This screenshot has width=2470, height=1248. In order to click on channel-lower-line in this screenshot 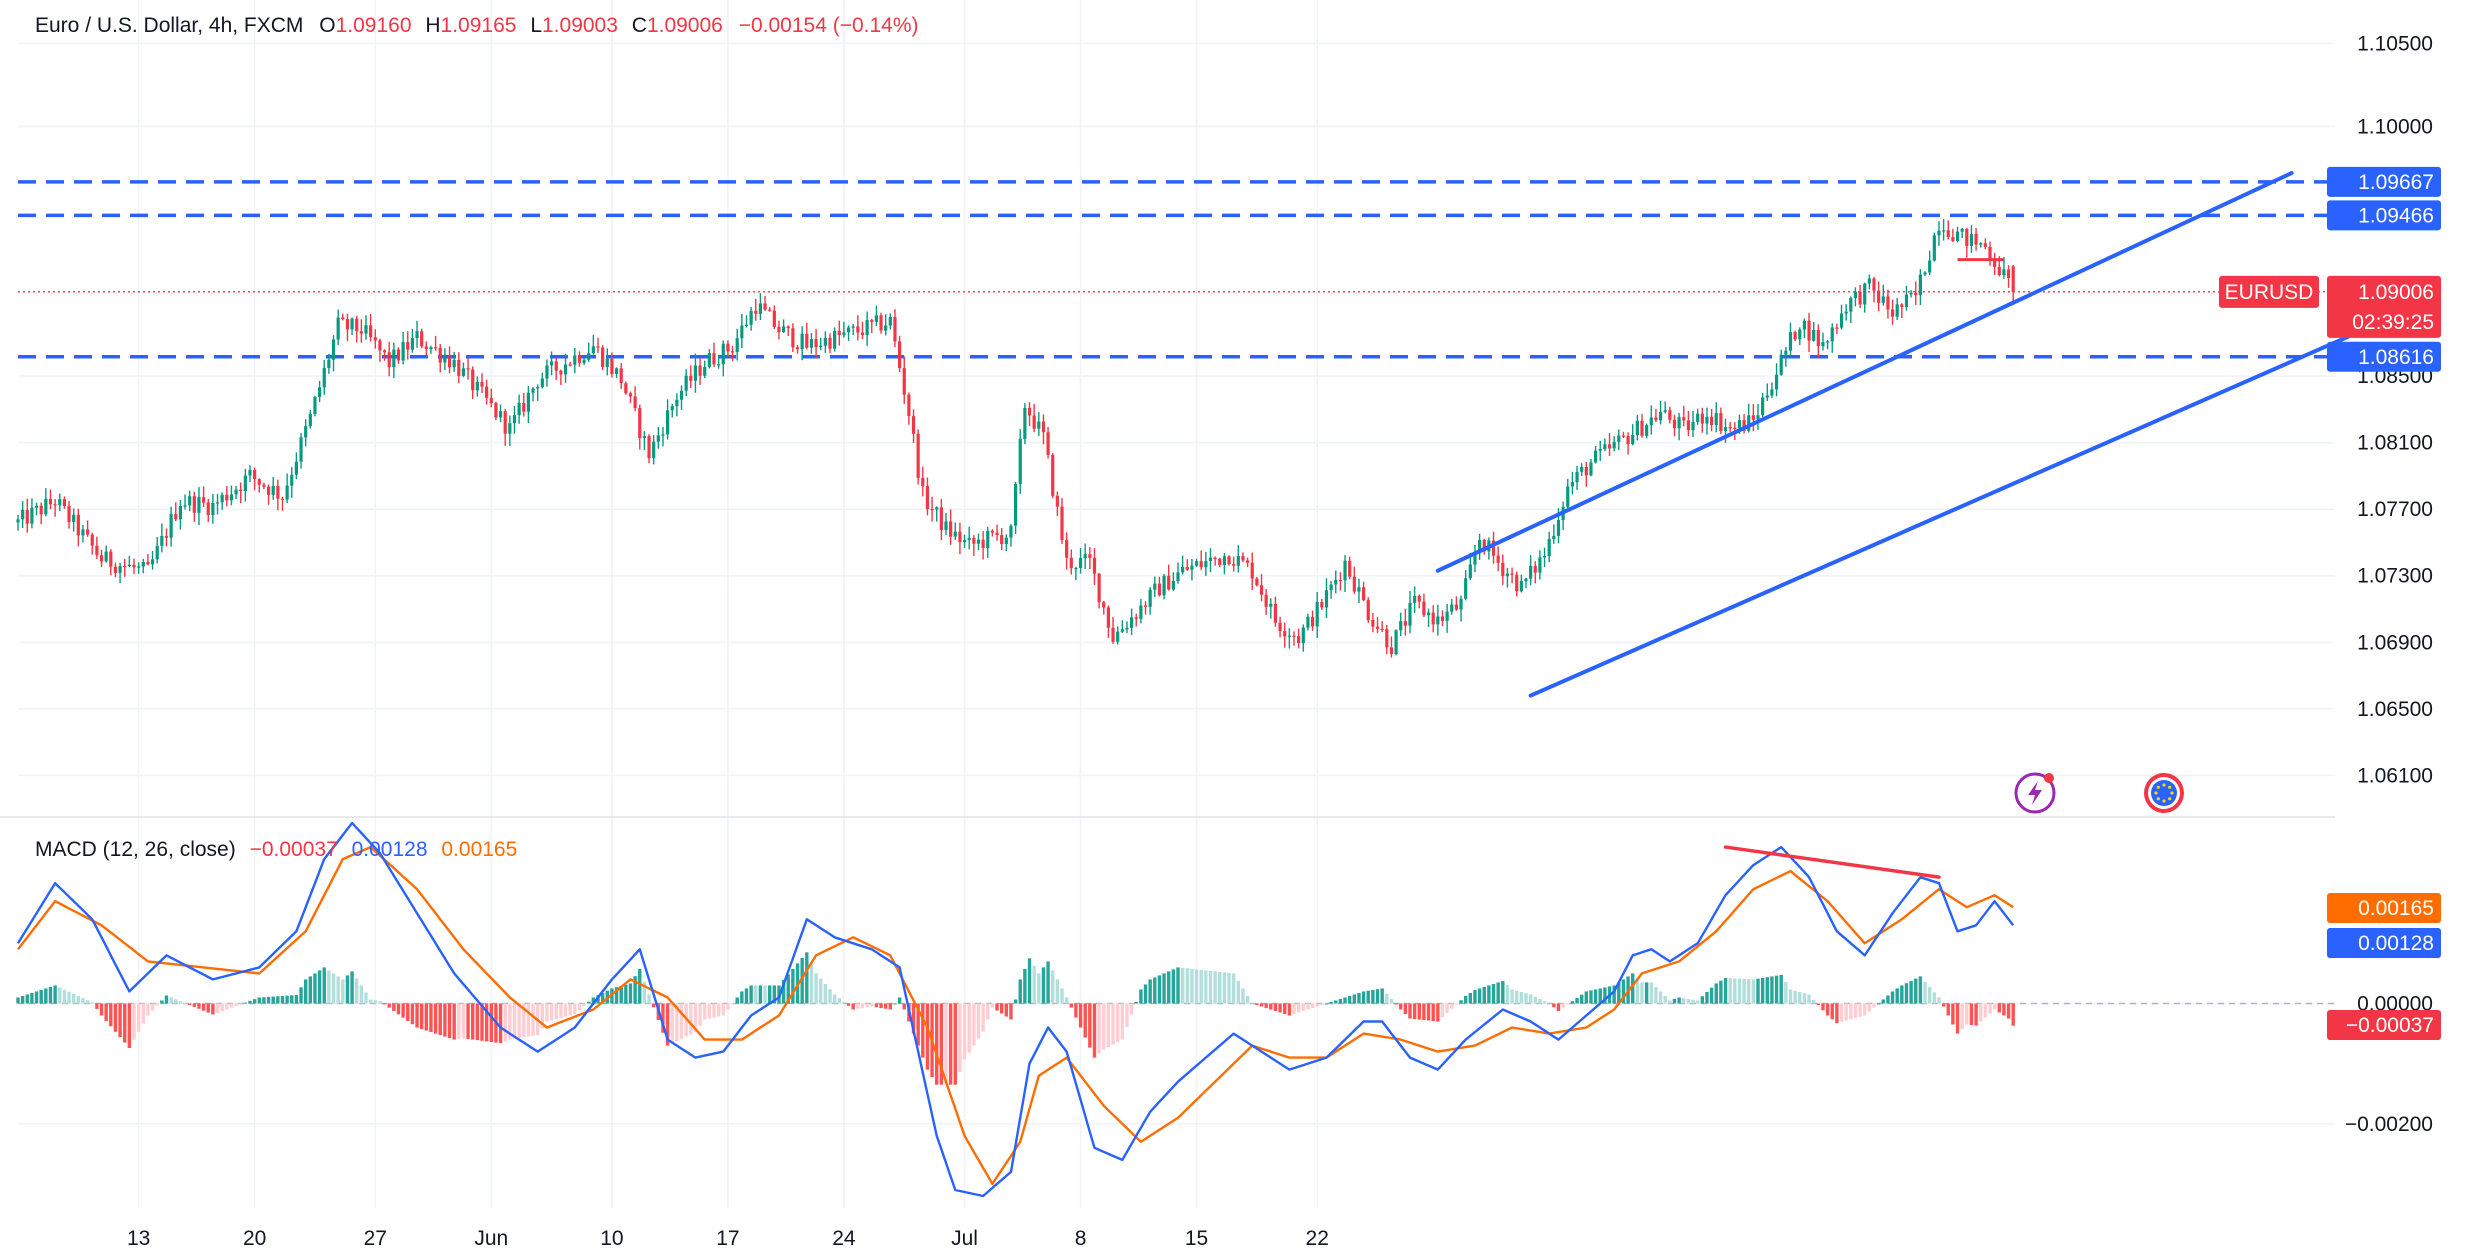, I will do `click(1976, 500)`.